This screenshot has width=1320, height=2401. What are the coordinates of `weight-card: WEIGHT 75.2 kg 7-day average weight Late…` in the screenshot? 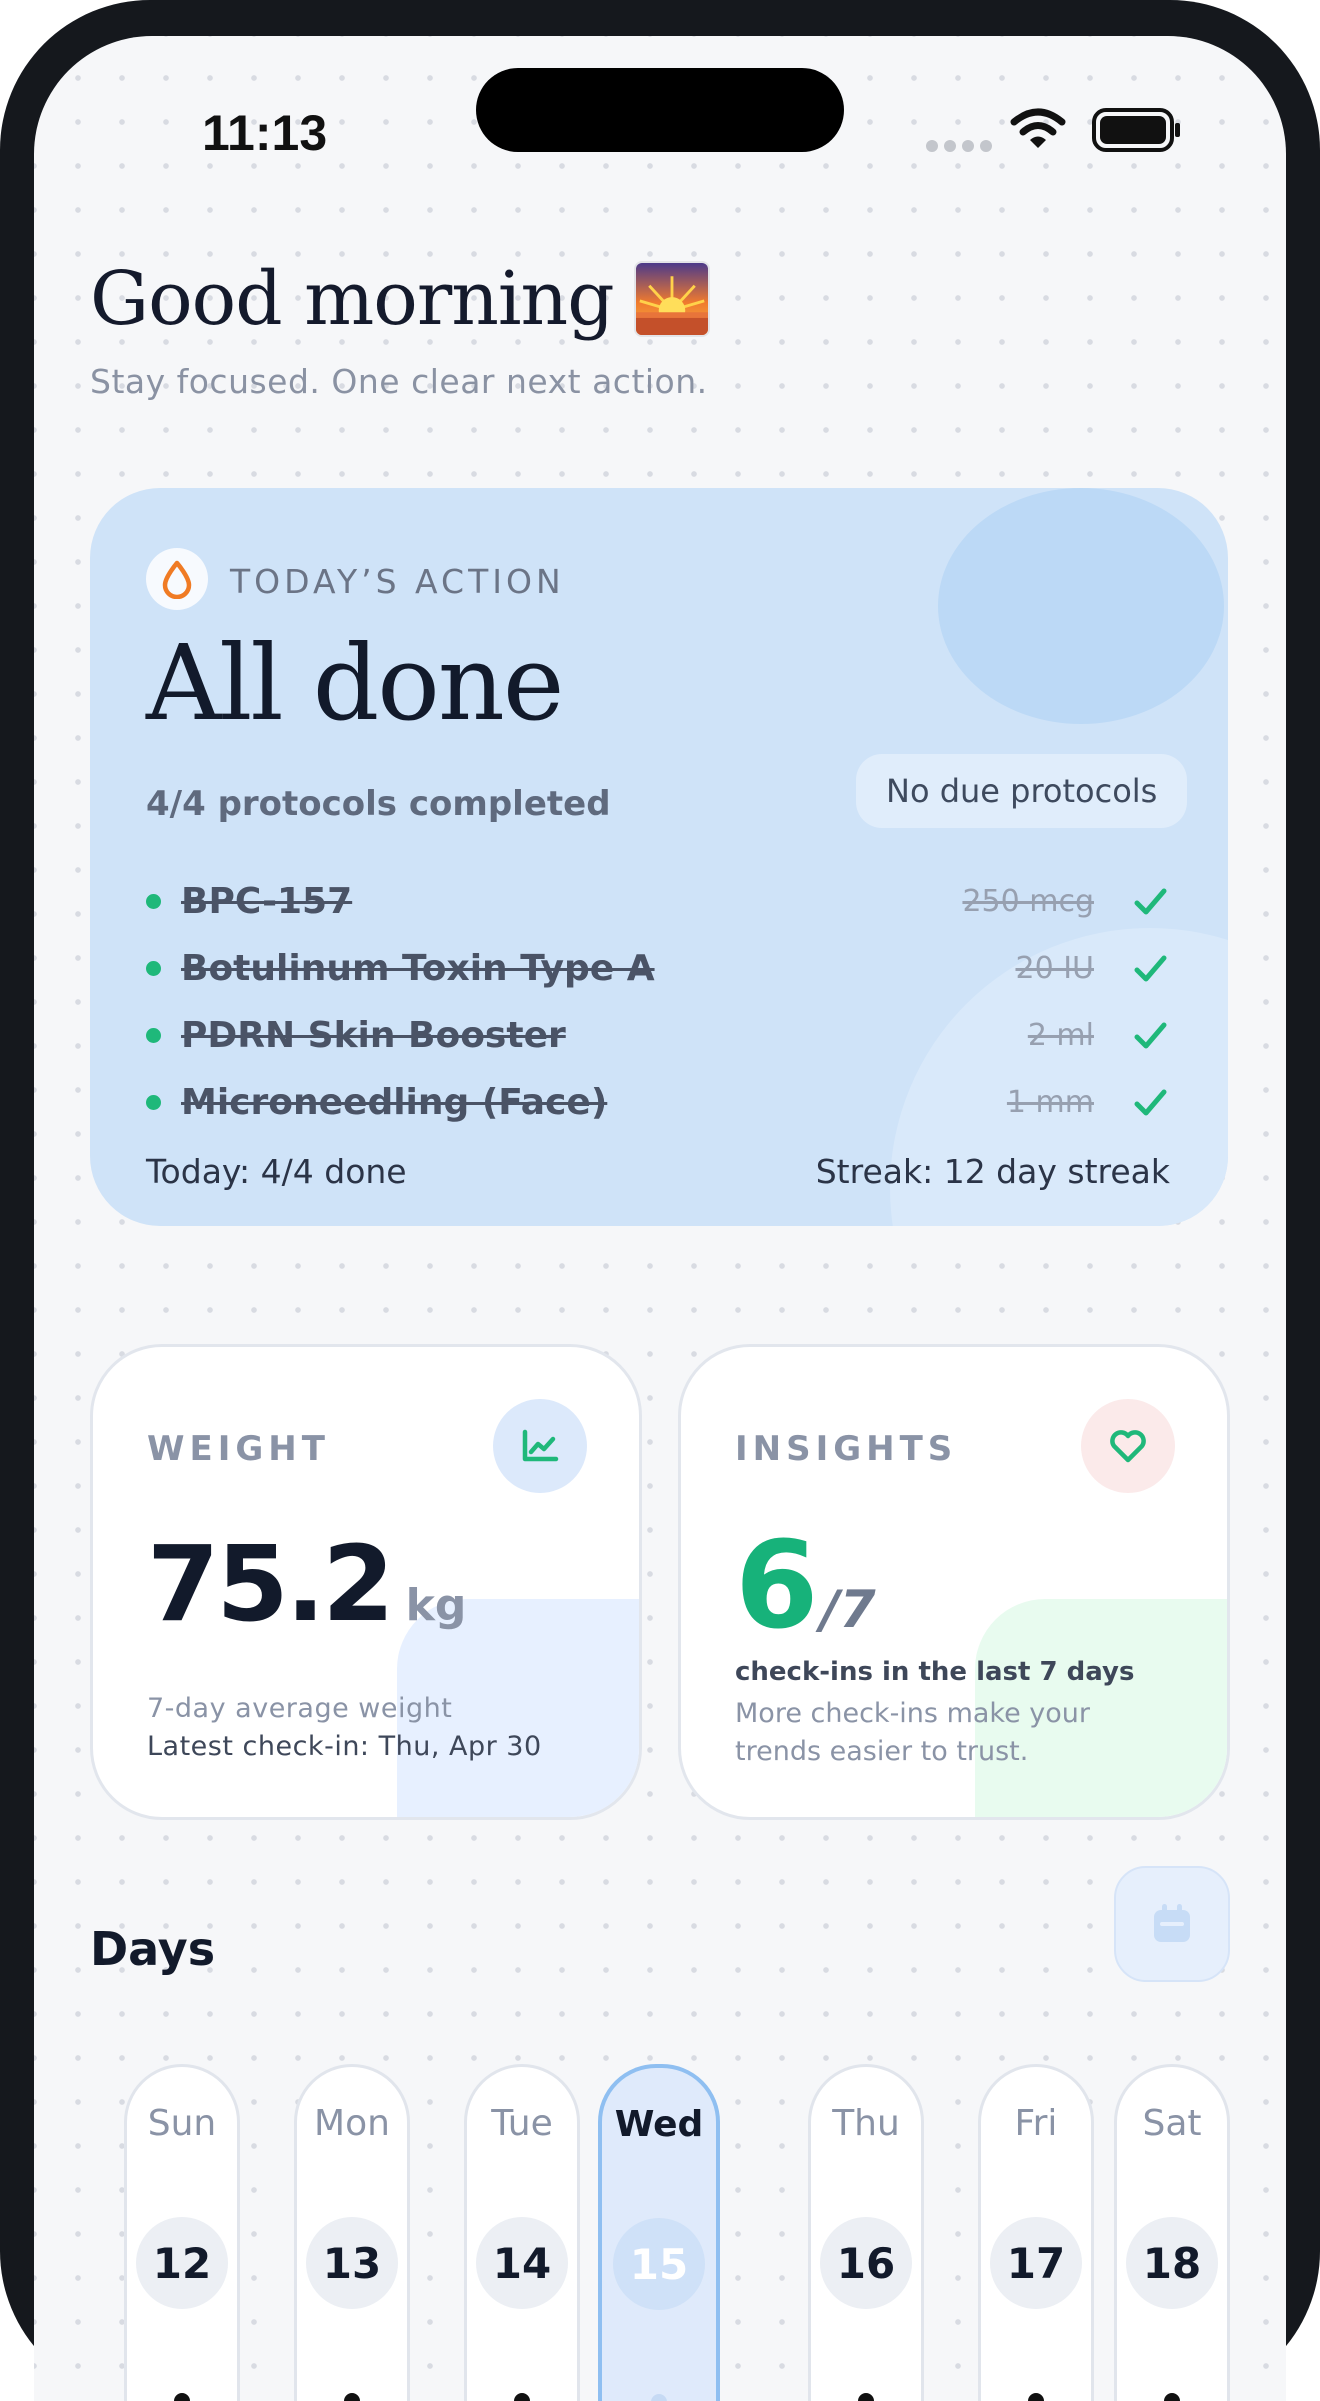 It's located at (366, 1582).